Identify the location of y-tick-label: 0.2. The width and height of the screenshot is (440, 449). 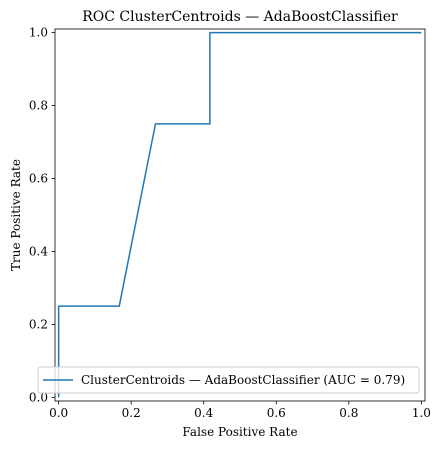
(38, 324).